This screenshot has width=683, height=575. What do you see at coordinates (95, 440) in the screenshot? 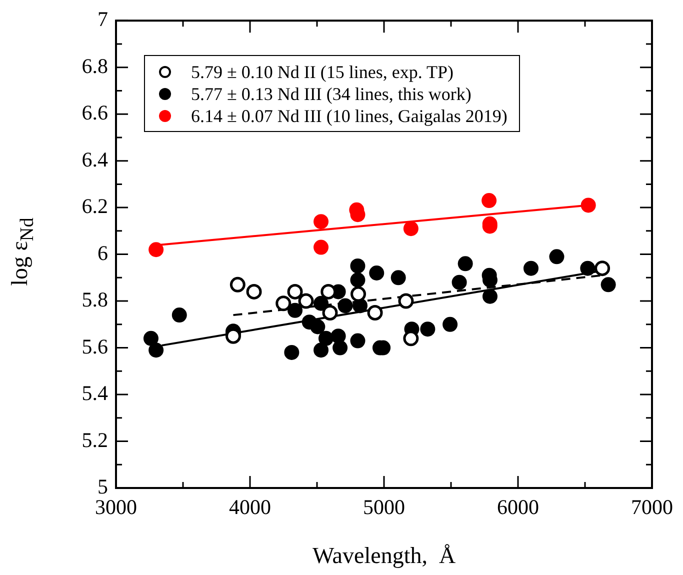
I see `y-tick-label: 5.2` at bounding box center [95, 440].